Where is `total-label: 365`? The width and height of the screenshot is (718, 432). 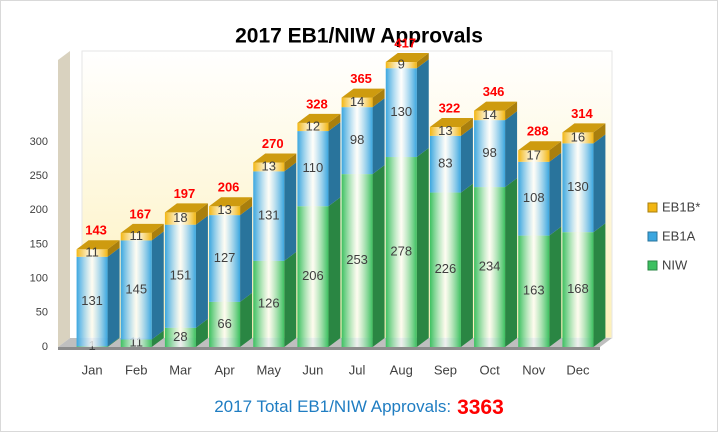
total-label: 365 is located at coordinates (361, 78).